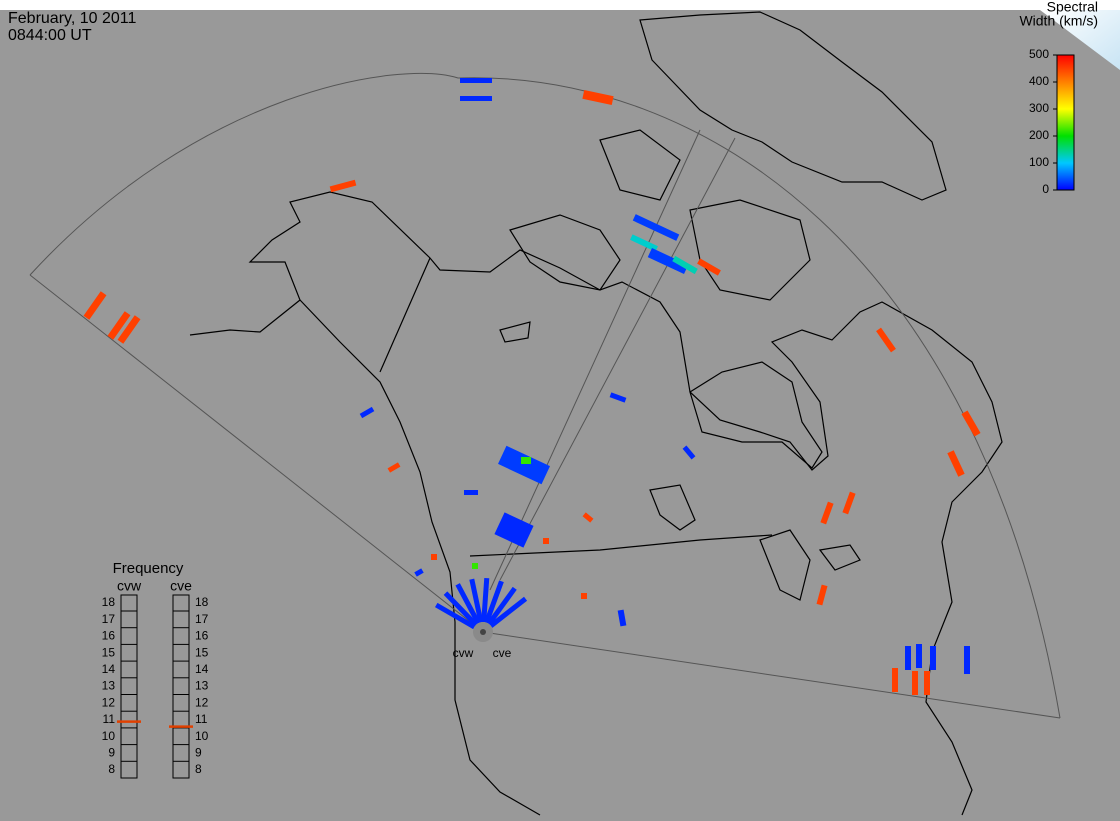 The height and width of the screenshot is (821, 1120). What do you see at coordinates (1039, 108) in the screenshot?
I see `colorbar-tick-label: 300` at bounding box center [1039, 108].